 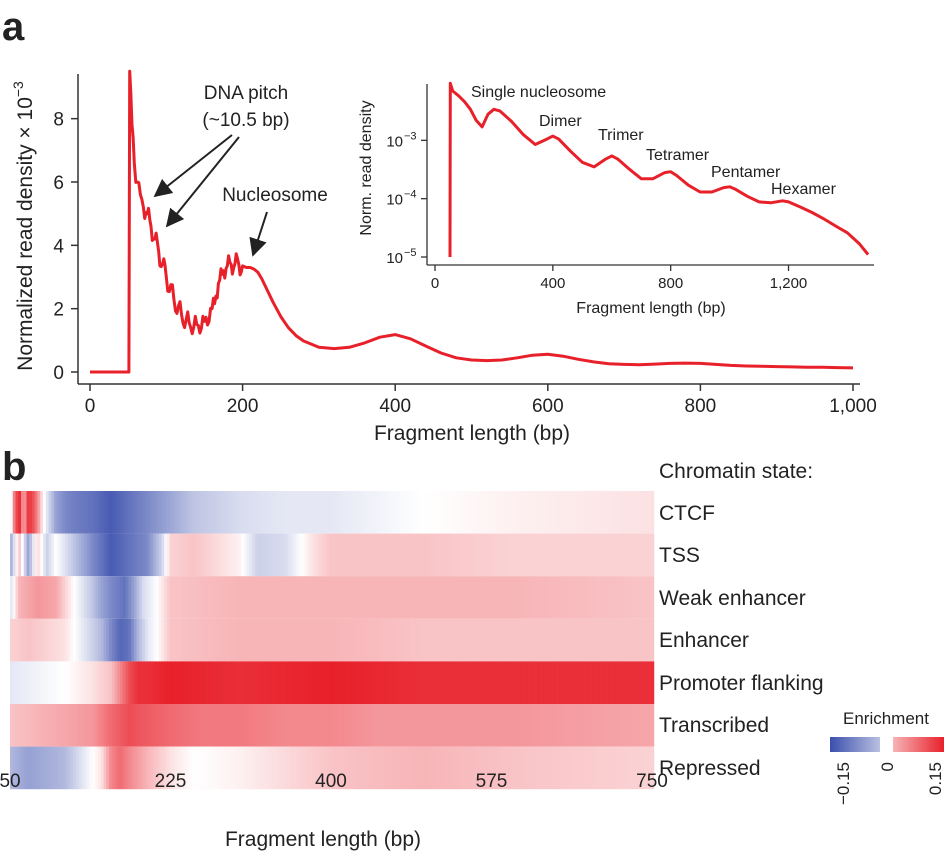 I want to click on heatmap-ticks: 50 225 400 575 750, so click(x=334, y=781).